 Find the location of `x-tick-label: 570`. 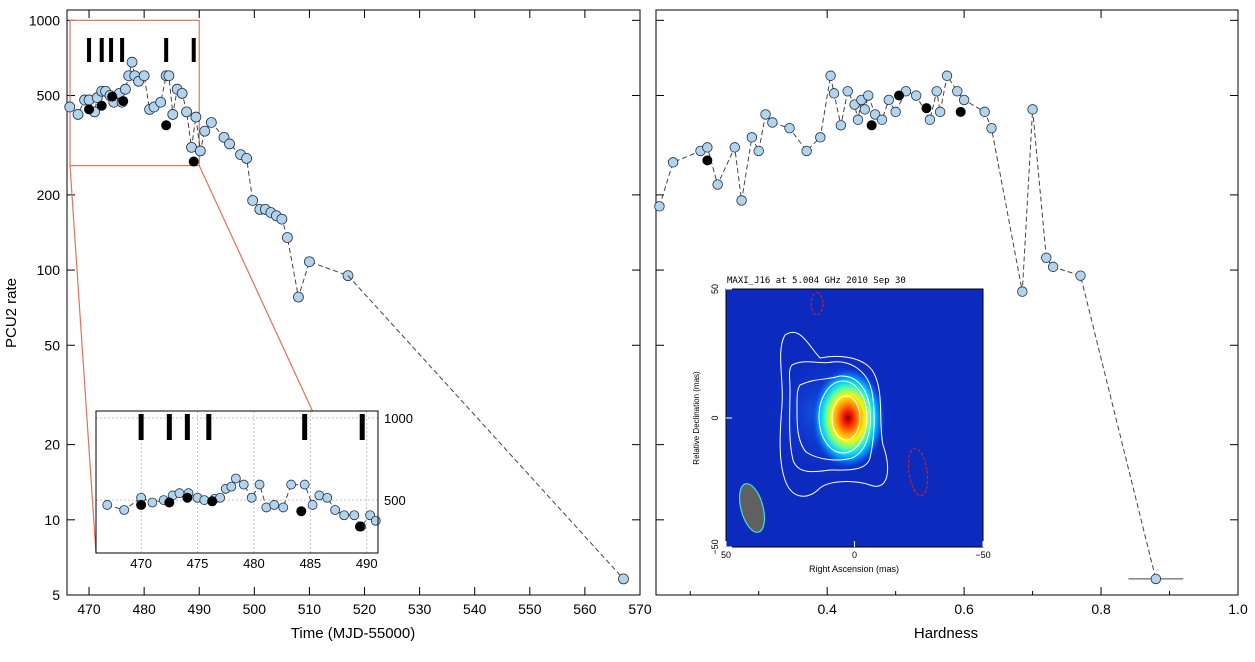

x-tick-label: 570 is located at coordinates (640, 609).